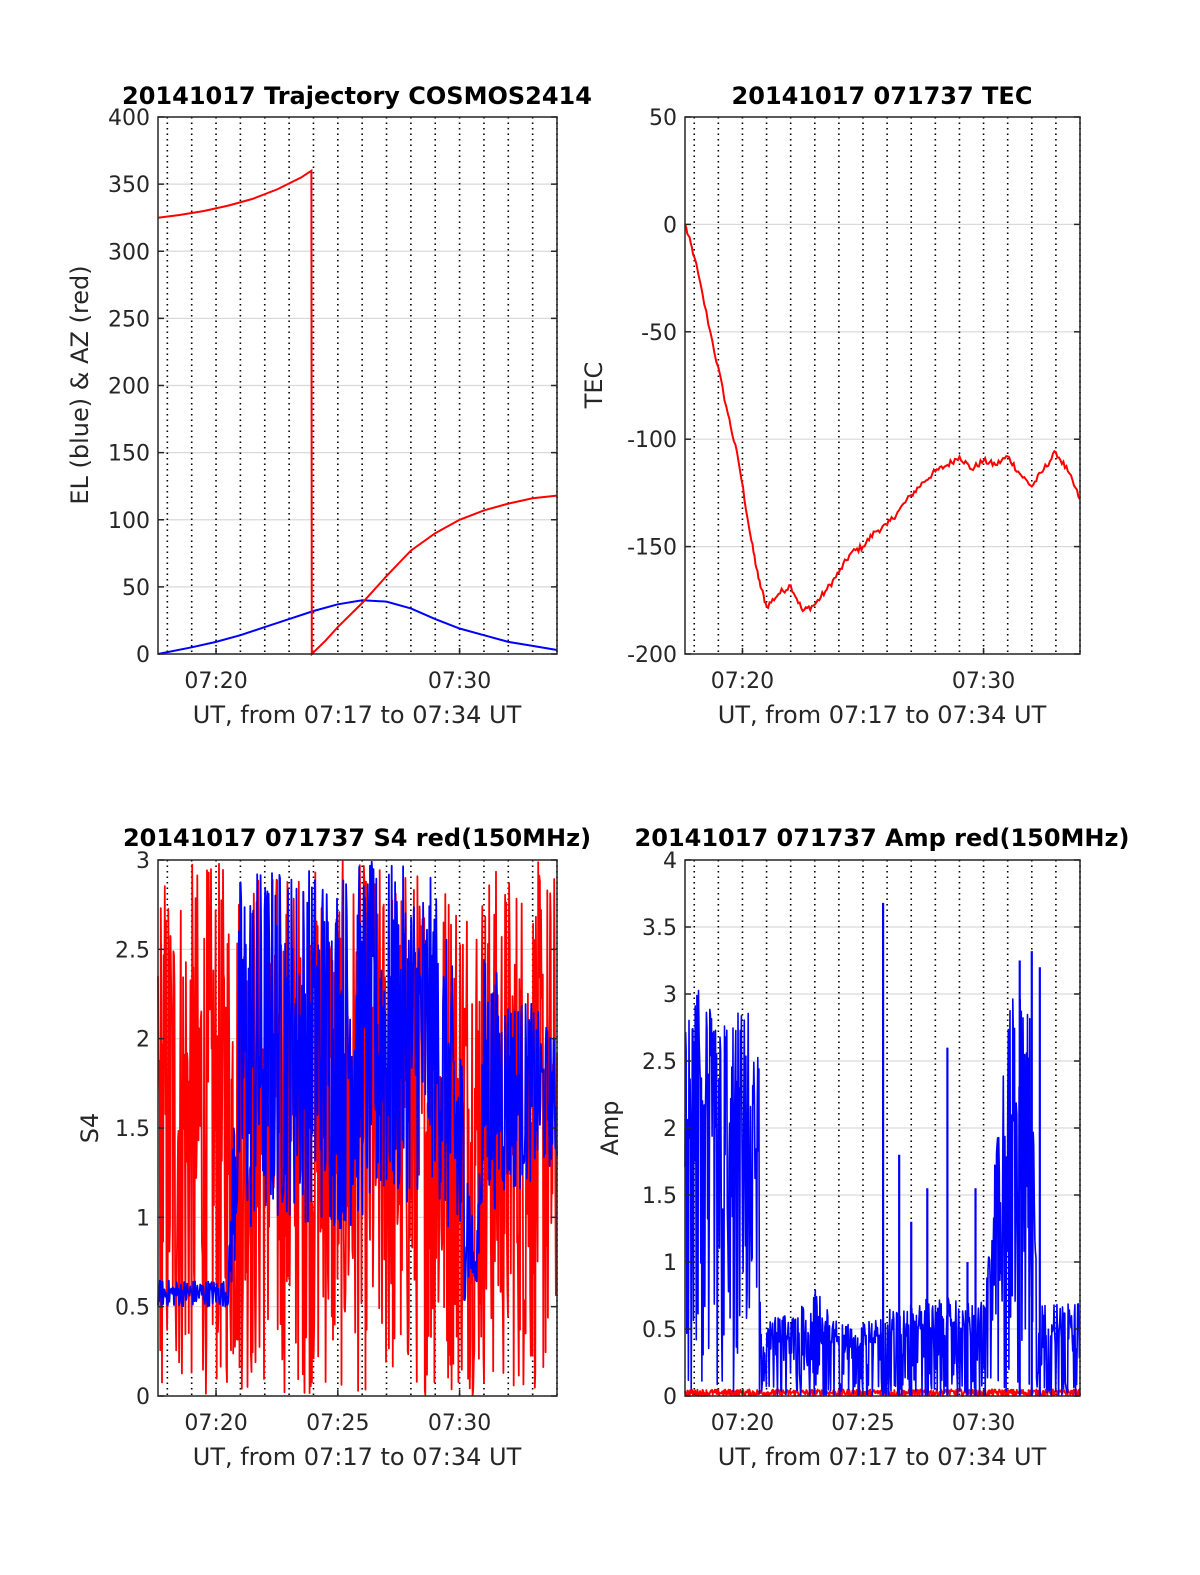  Describe the element at coordinates (90, 1128) in the screenshot. I see `s4-ylabel: S4` at that location.